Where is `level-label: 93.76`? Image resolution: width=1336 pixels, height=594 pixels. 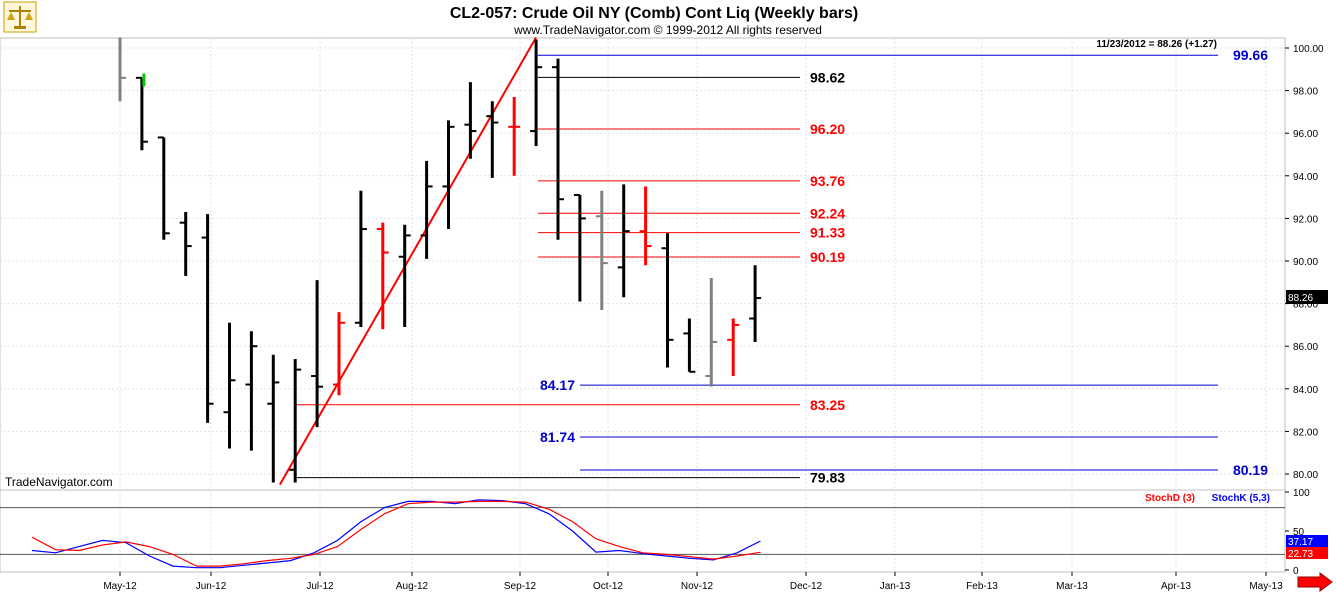
level-label: 93.76 is located at coordinates (827, 181).